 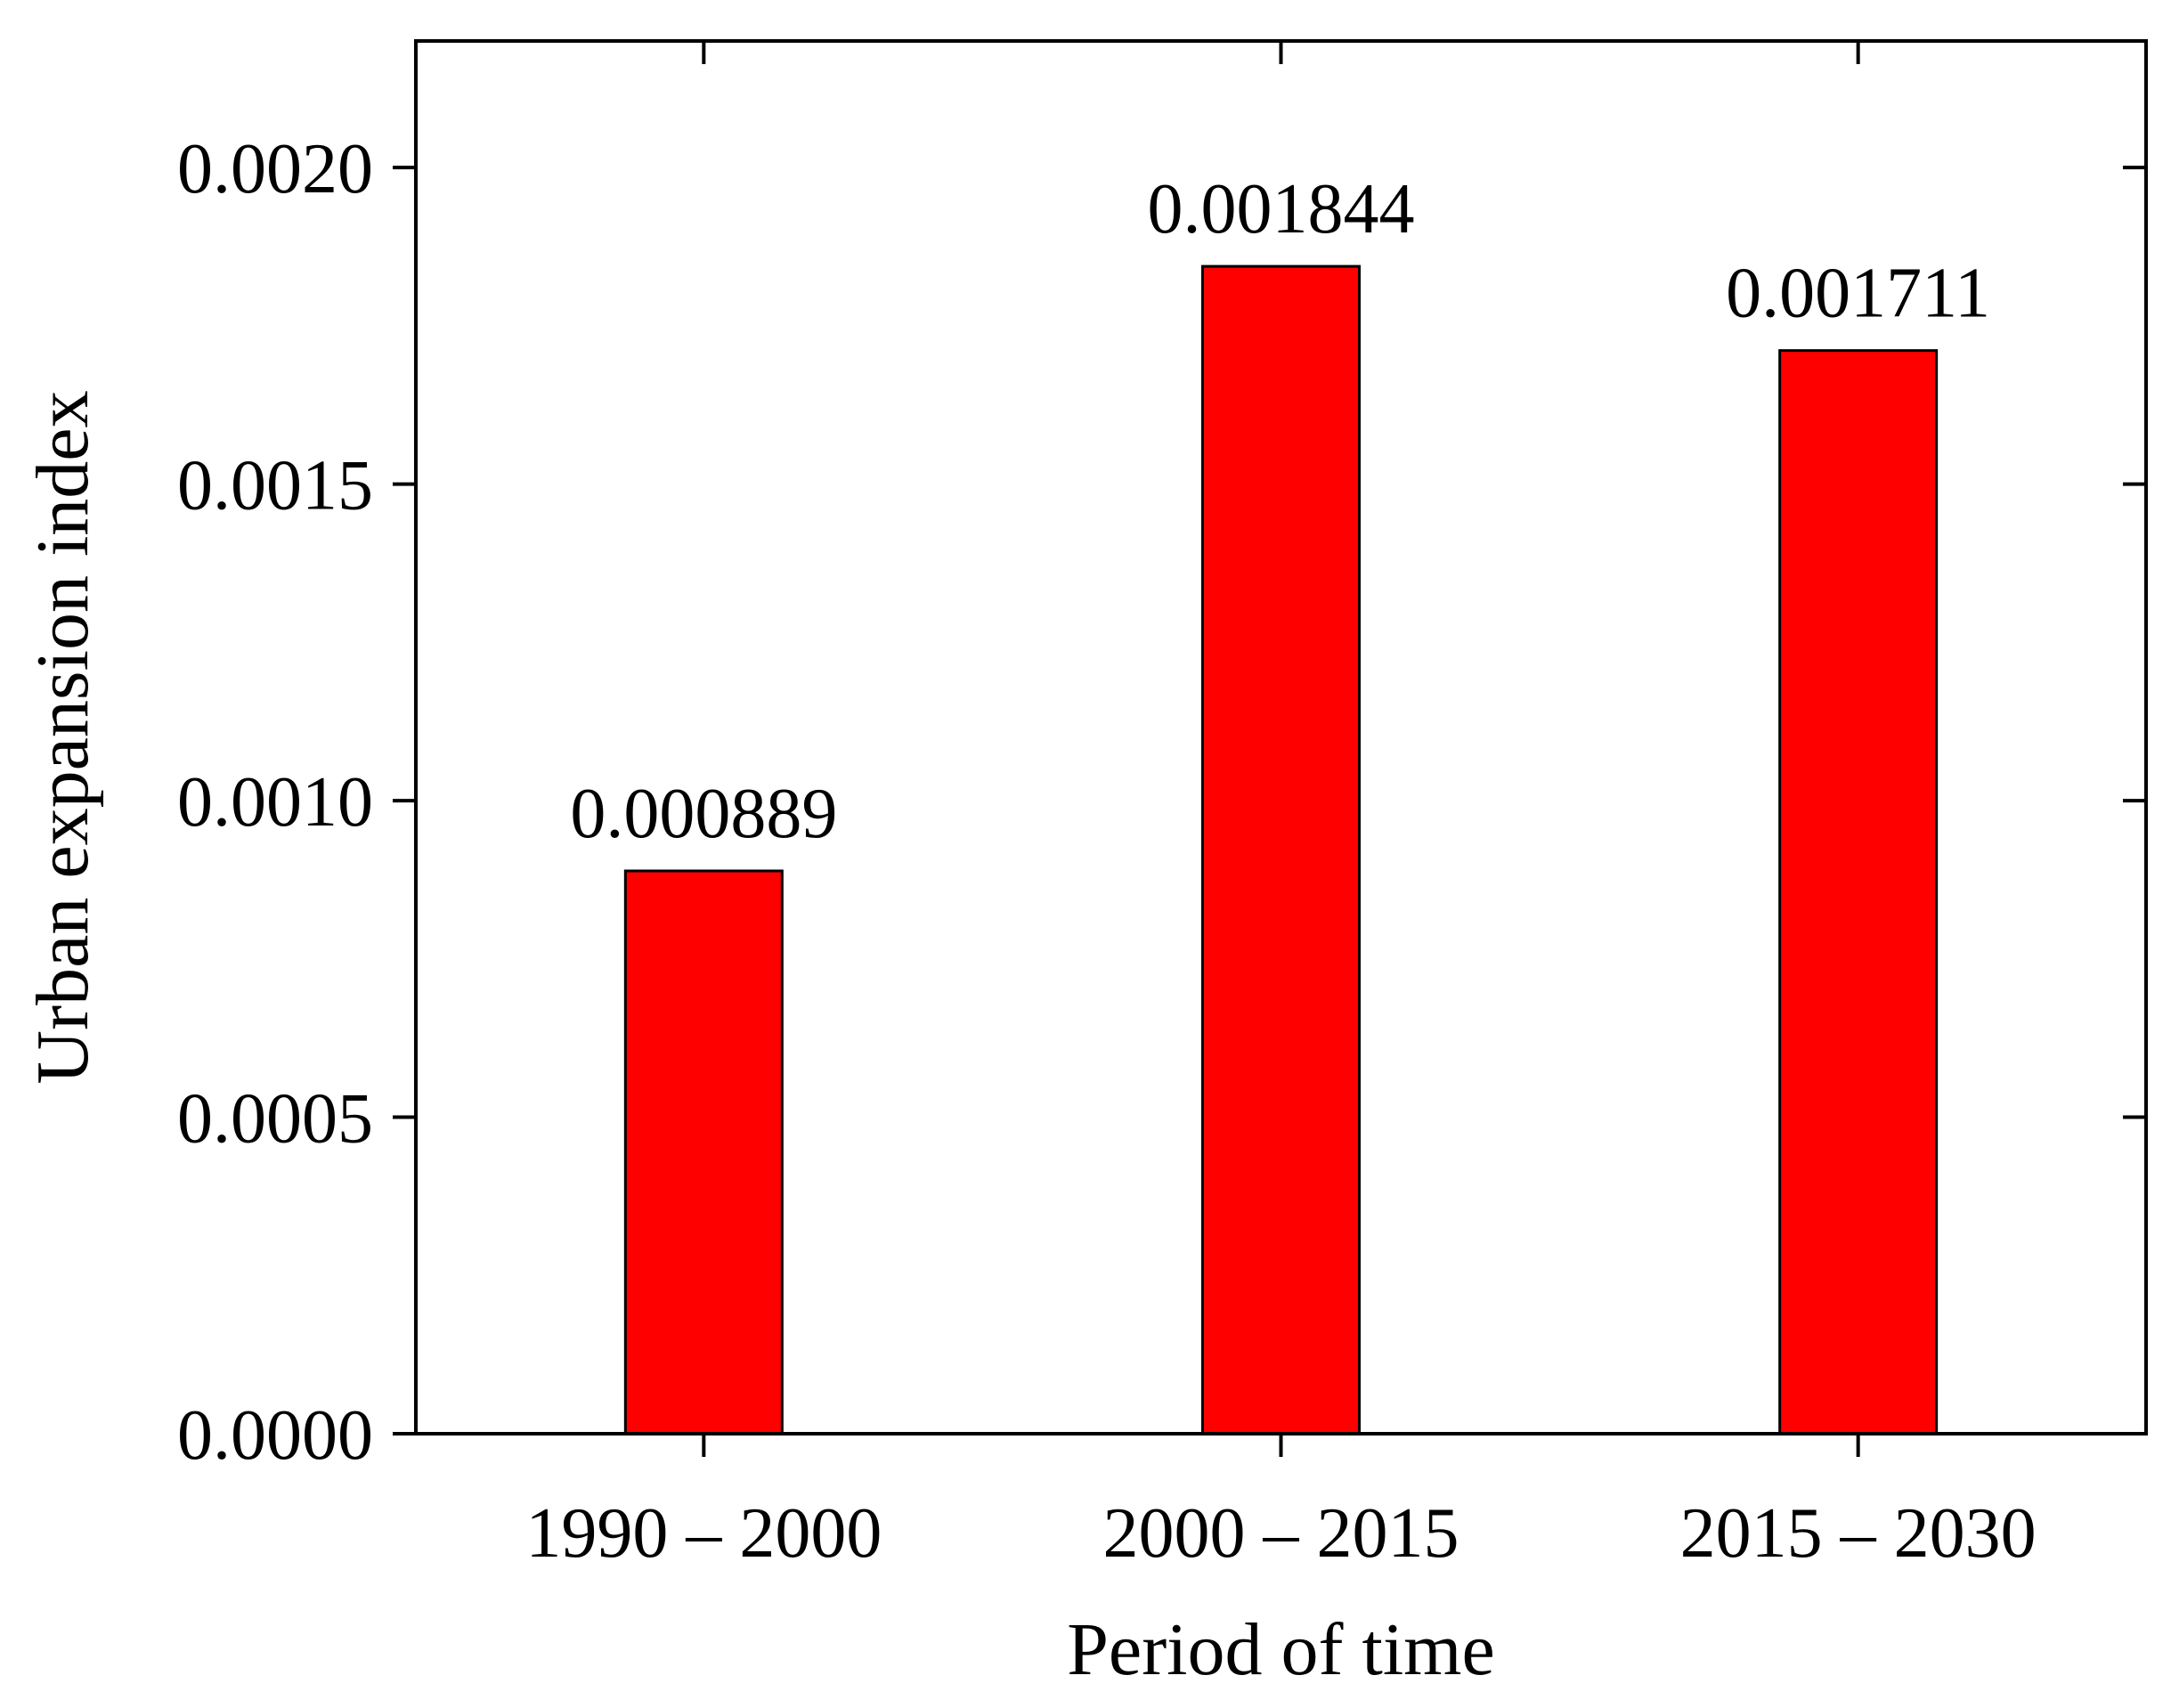 I want to click on bar-value-label-2: 0.001844, so click(x=1282, y=209).